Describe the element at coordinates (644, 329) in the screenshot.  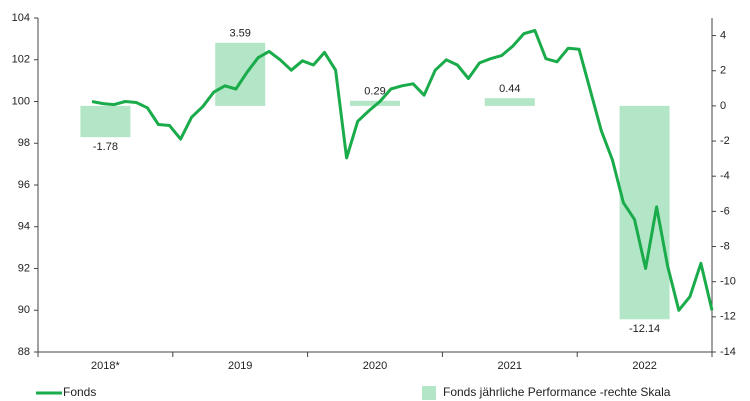
I see `bar-value-label: -12.14` at that location.